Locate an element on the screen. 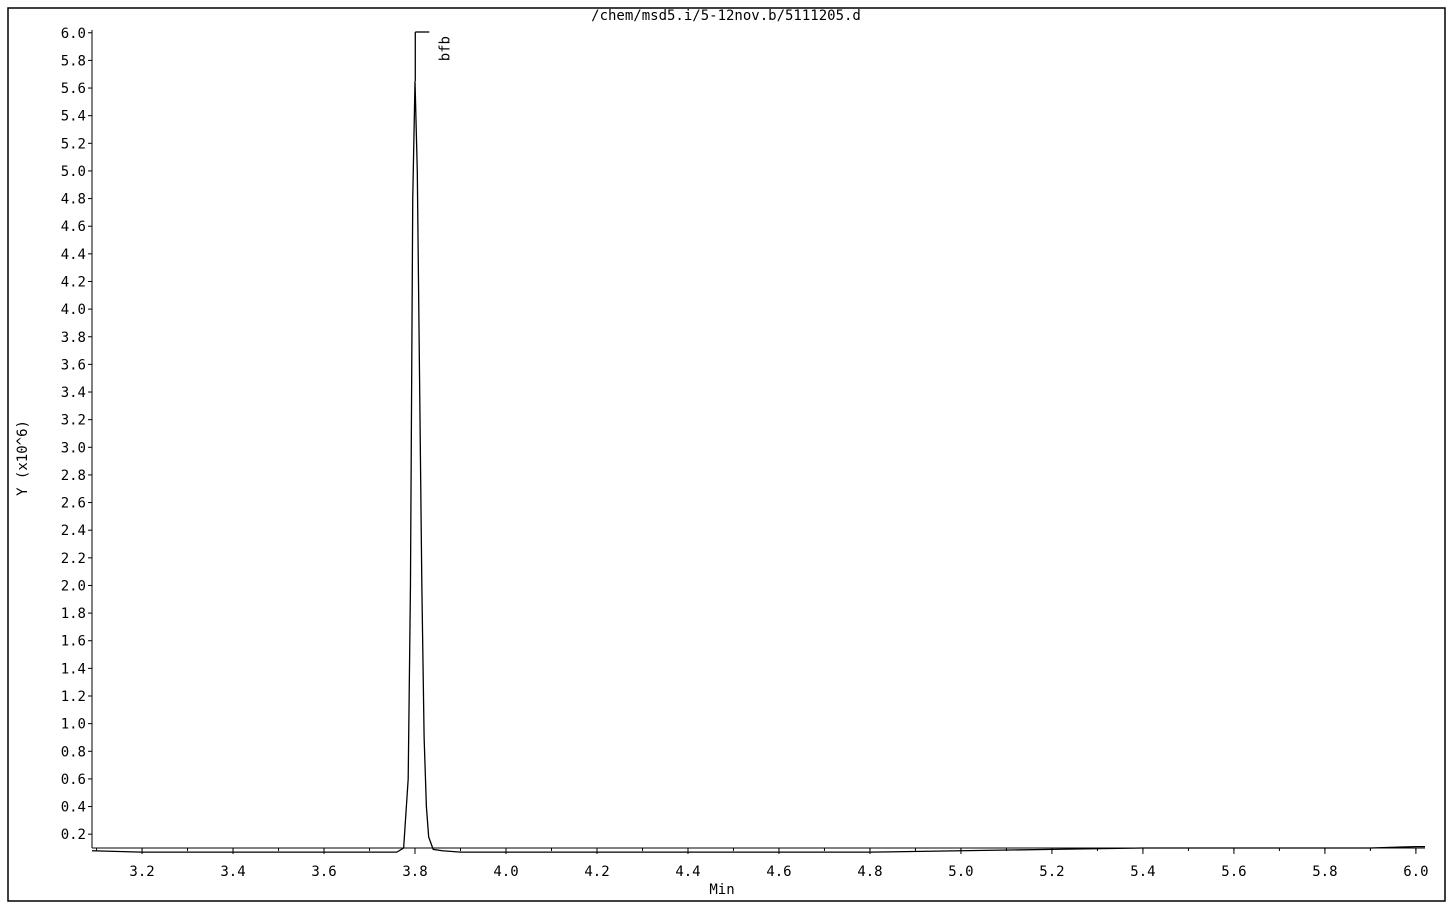 This screenshot has width=1453, height=909. y-tick-label: 4.2 is located at coordinates (73, 282).